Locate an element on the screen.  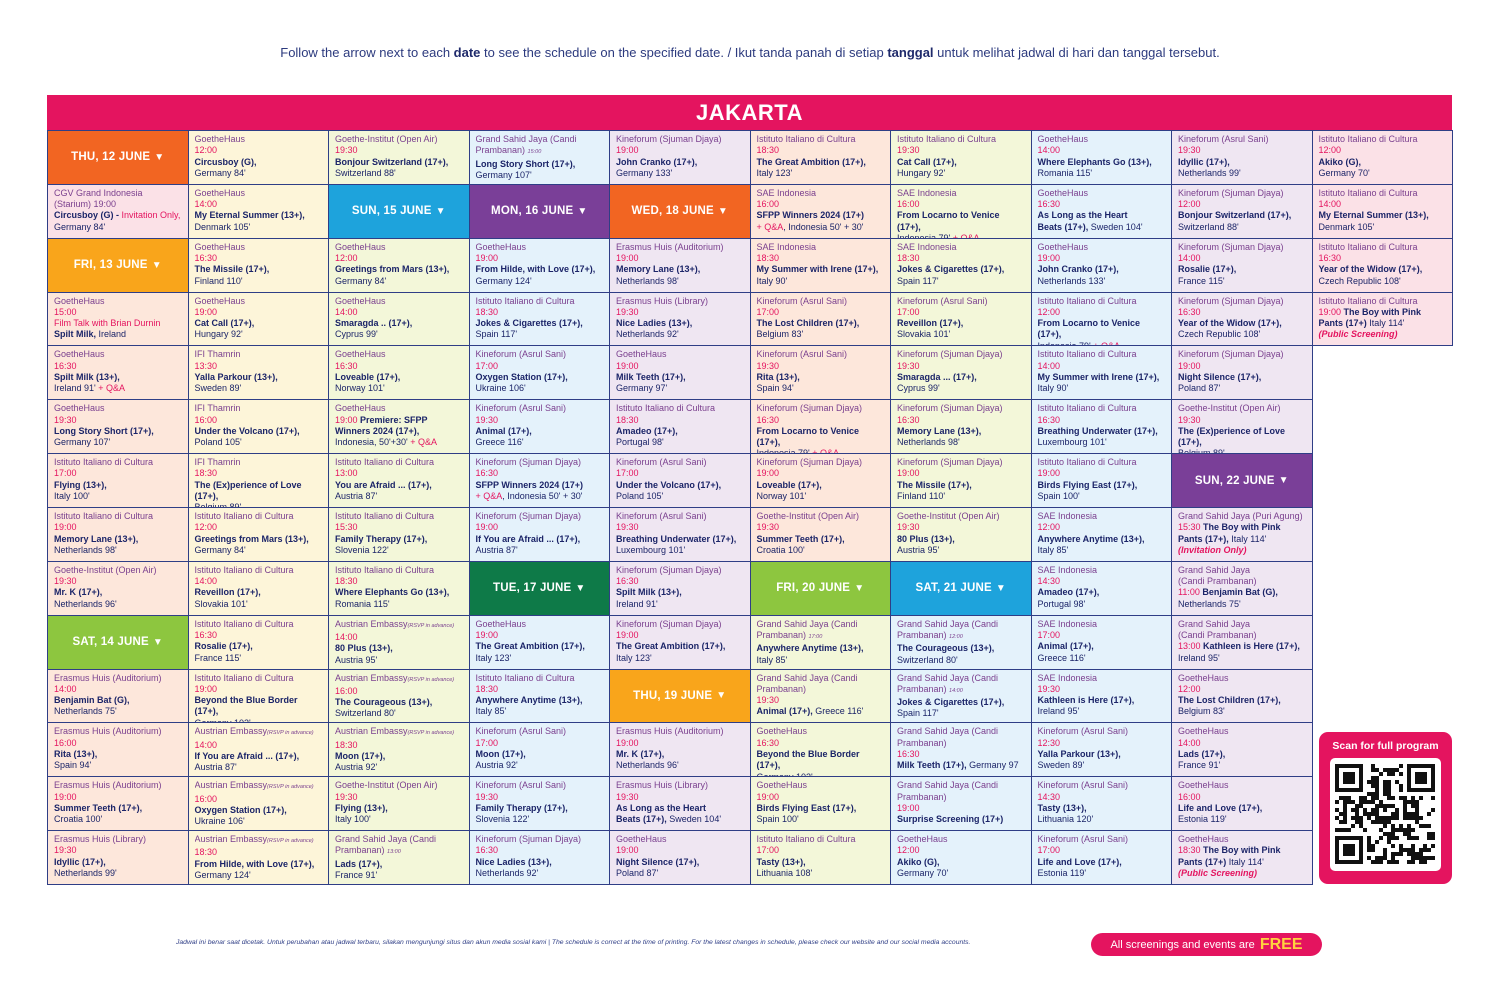
date-header-wed-18-june: WED, 18 JUNE ▼ is located at coordinates (680, 211).